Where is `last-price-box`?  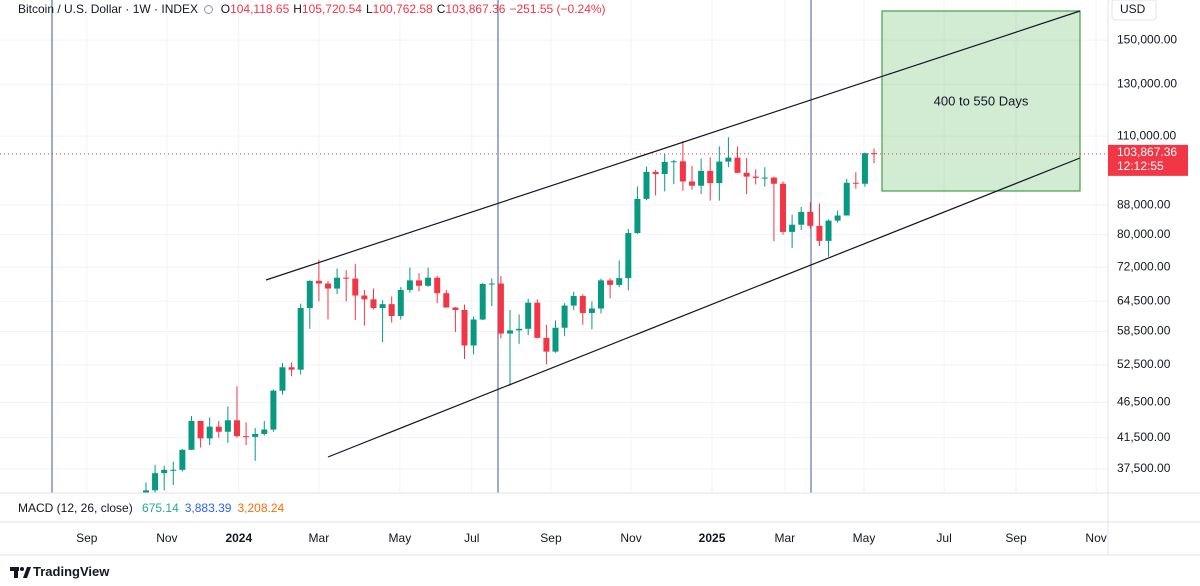 last-price-box is located at coordinates (1148, 160).